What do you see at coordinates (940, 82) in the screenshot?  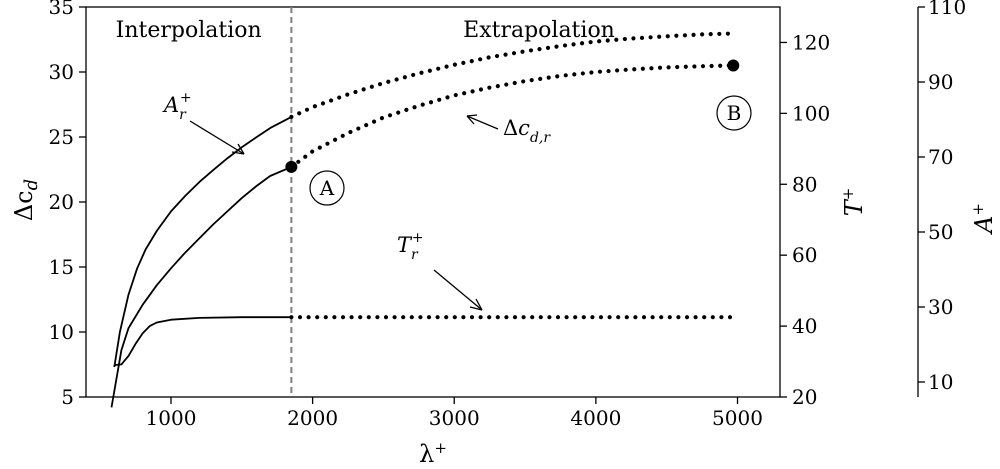 I see `a-plus-tick-label: 90` at bounding box center [940, 82].